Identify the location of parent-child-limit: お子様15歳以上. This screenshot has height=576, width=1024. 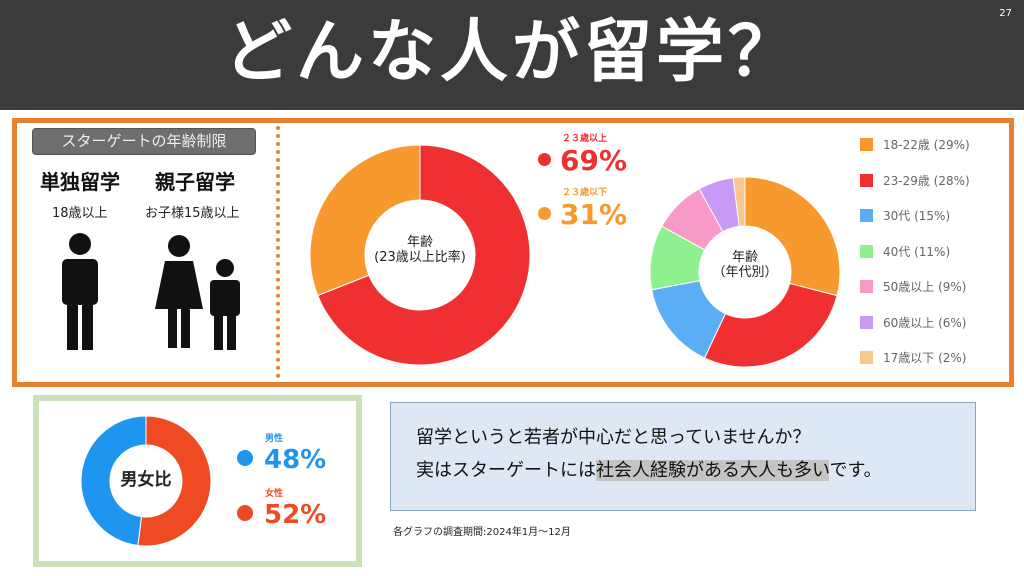
(192, 213).